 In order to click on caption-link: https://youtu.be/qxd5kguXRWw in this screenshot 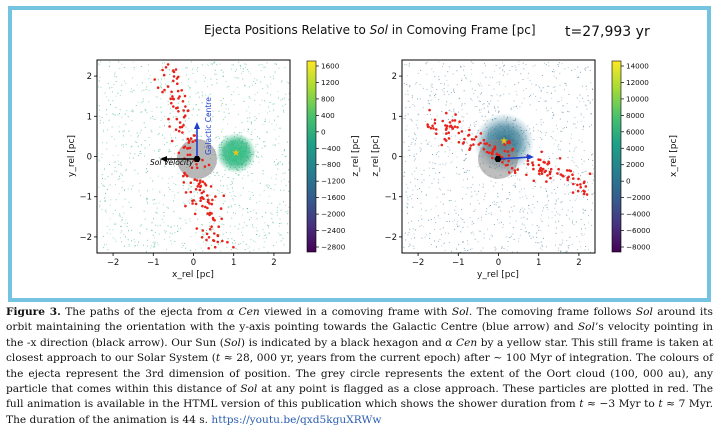, I will do `click(296, 419)`.